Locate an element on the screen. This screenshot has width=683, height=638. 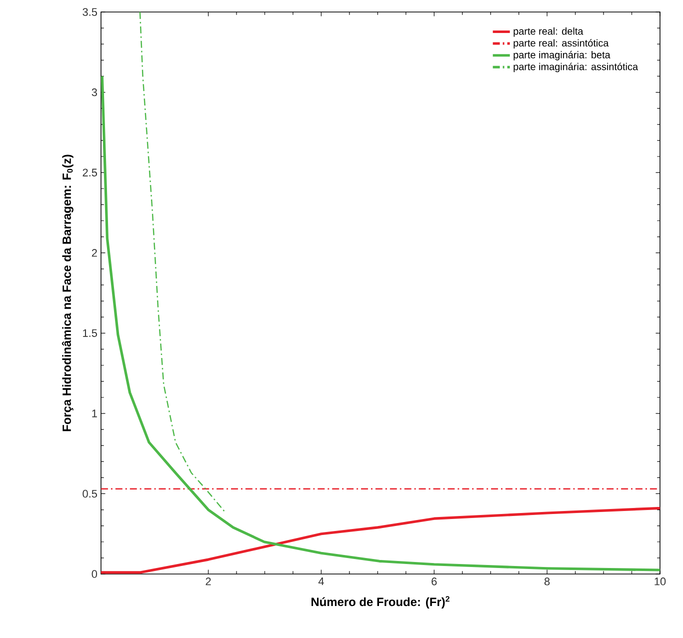
y-tick-label: 2.5 is located at coordinates (90, 172).